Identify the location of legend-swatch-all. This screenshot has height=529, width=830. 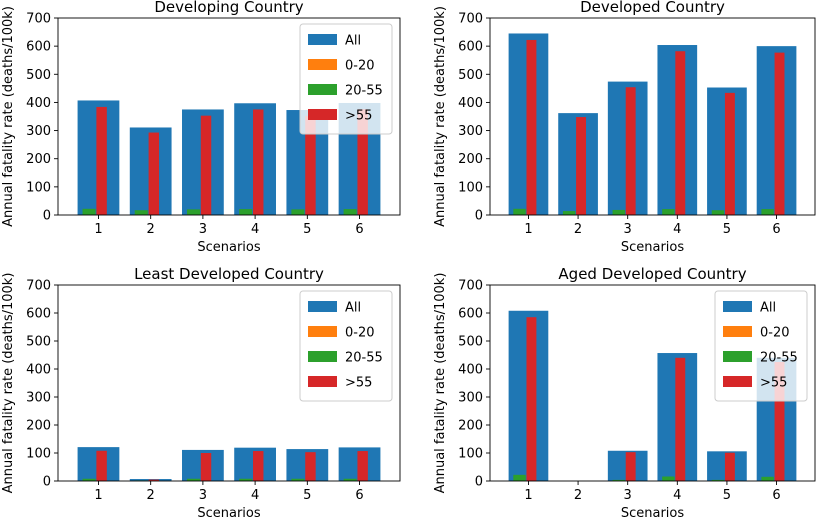
(322, 306).